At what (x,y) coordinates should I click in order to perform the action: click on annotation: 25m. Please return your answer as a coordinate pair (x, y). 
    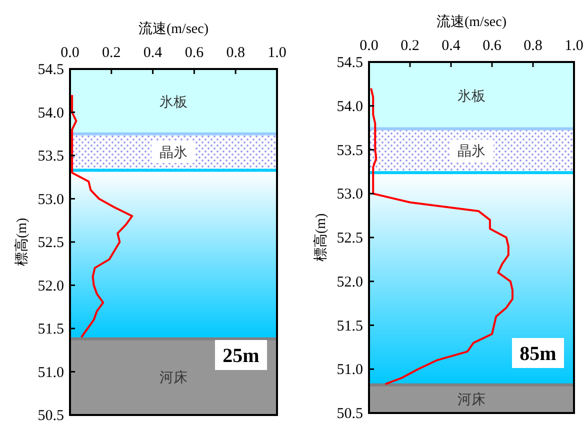
    Looking at the image, I should click on (241, 356).